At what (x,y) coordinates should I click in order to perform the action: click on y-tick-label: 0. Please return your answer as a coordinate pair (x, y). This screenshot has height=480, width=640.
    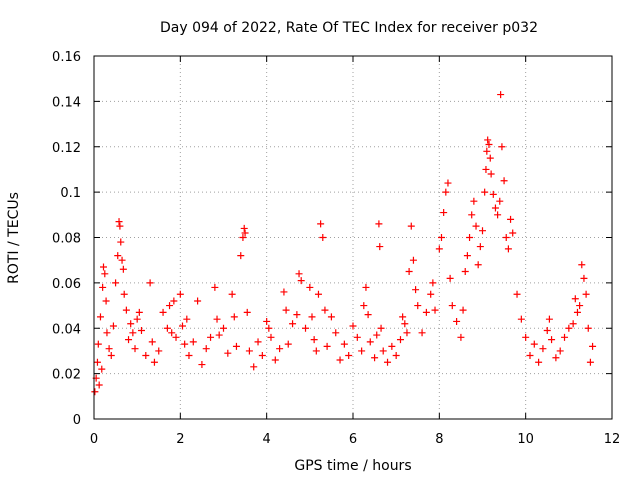
    Looking at the image, I should click on (77, 420).